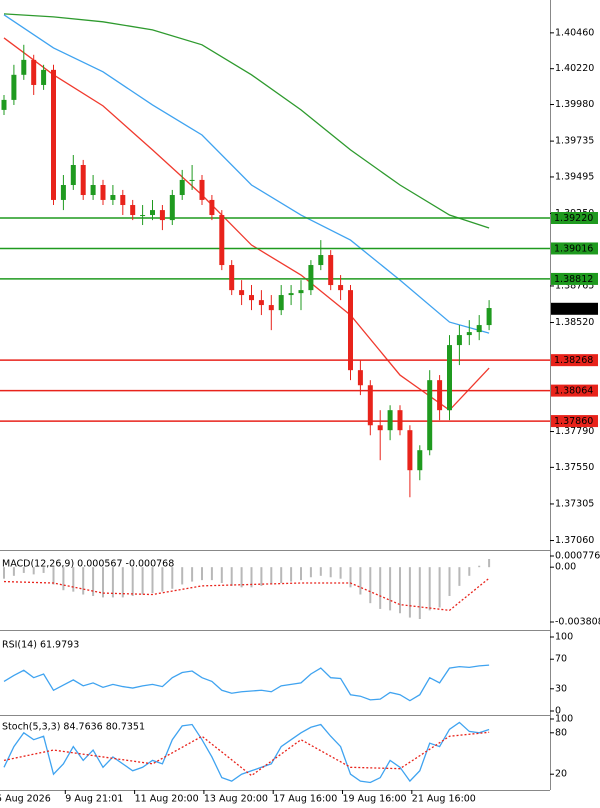 The height and width of the screenshot is (808, 600). I want to click on y-tick-label: -0.003808, so click(577, 622).